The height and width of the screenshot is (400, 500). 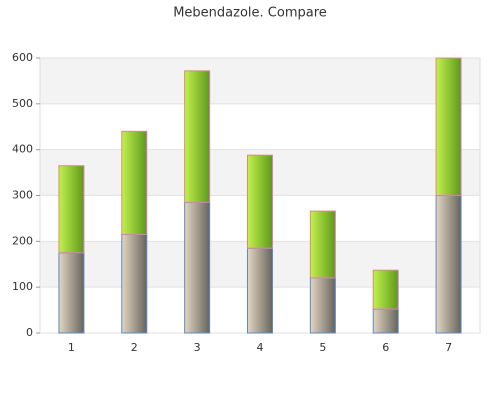 What do you see at coordinates (260, 81) in the screenshot?
I see `grid-band` at bounding box center [260, 81].